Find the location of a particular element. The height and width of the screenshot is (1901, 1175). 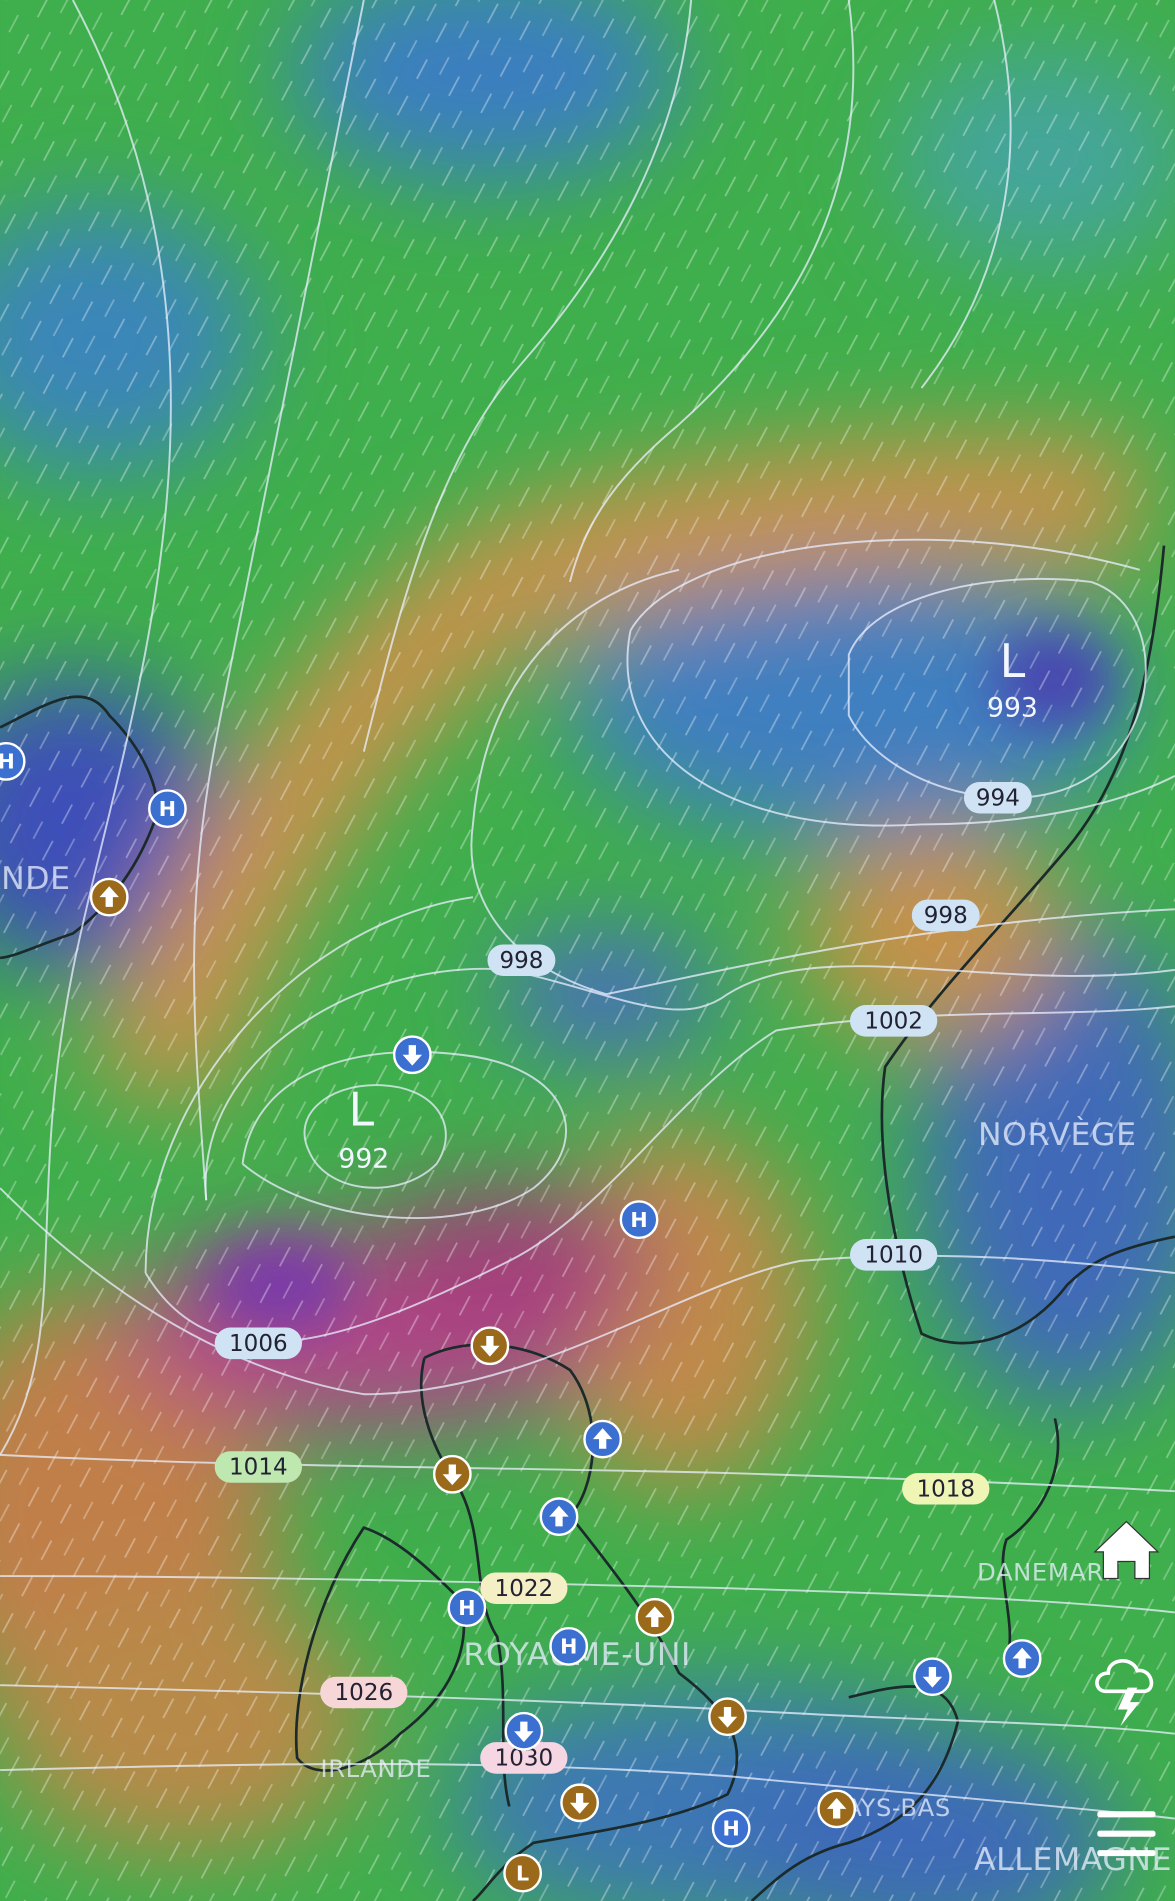

isobar-label: 1014 is located at coordinates (258, 1467).